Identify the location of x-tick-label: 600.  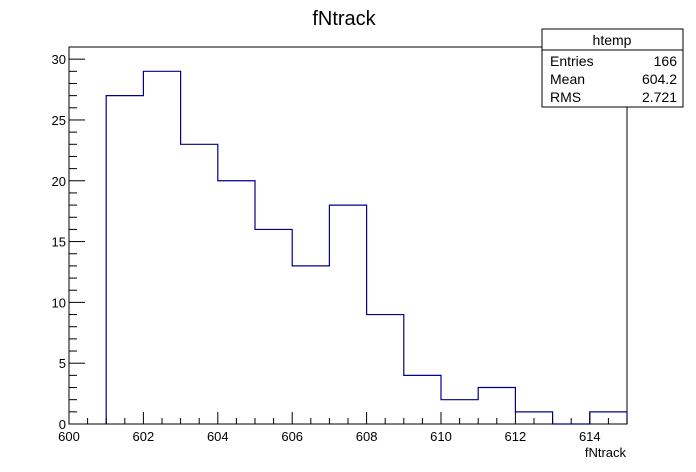
(69, 436).